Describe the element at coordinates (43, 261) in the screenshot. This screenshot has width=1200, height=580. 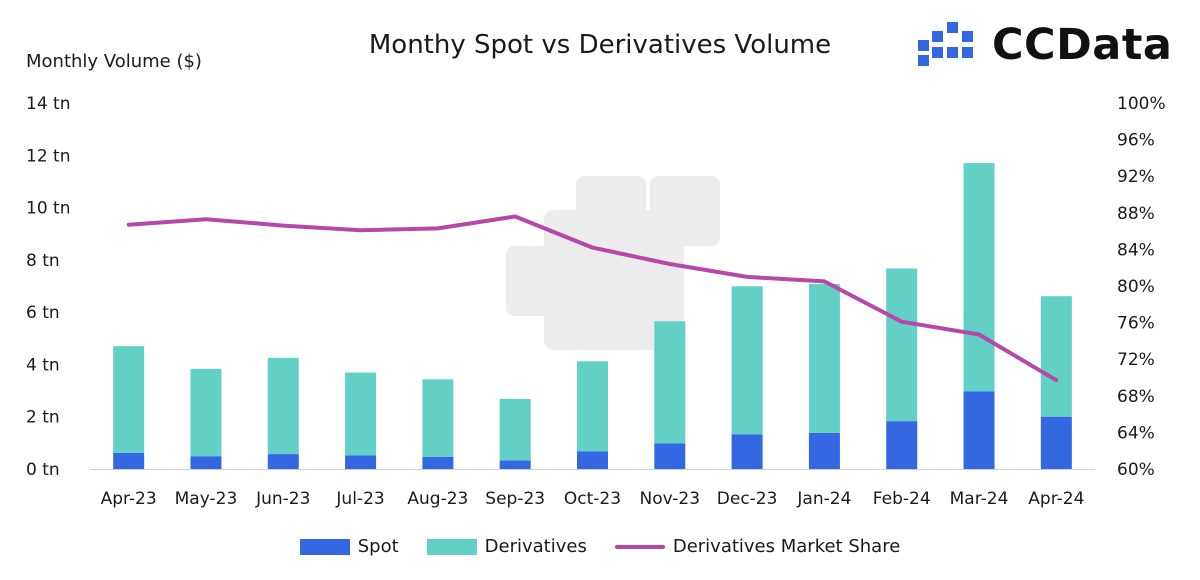
I see `y-tick-label: 8 tn` at that location.